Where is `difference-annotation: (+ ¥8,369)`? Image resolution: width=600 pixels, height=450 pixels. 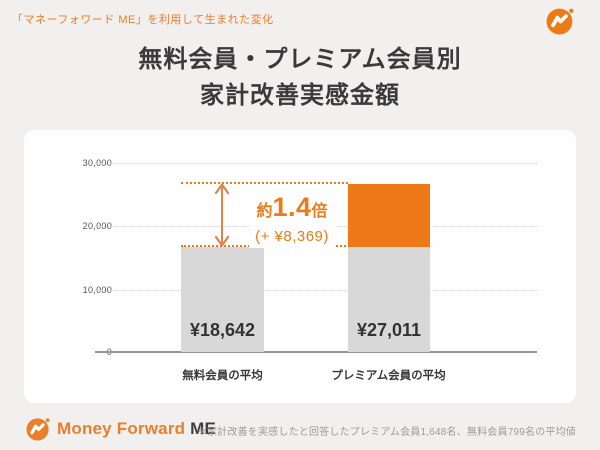
difference-annotation: (+ ¥8,369) is located at coordinates (292, 236).